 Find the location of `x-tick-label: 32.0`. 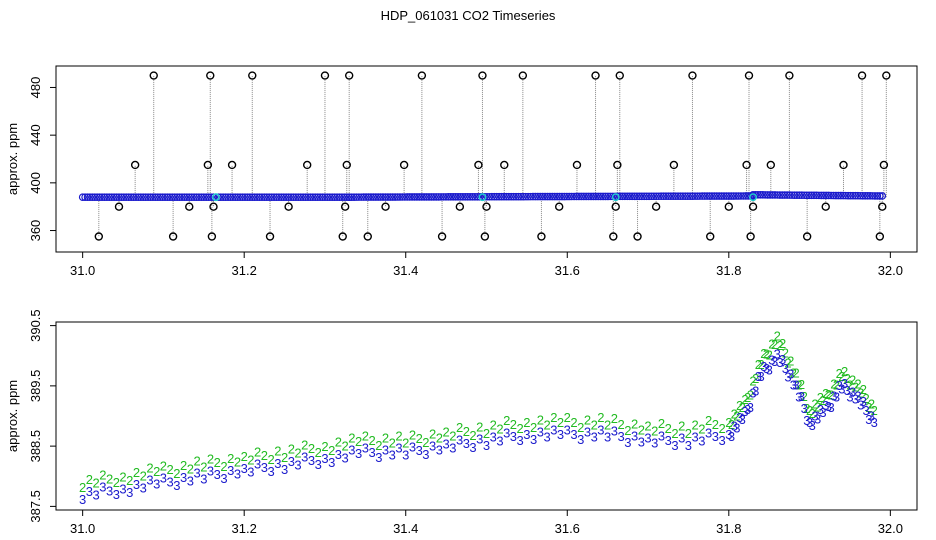

x-tick-label: 32.0 is located at coordinates (890, 528).